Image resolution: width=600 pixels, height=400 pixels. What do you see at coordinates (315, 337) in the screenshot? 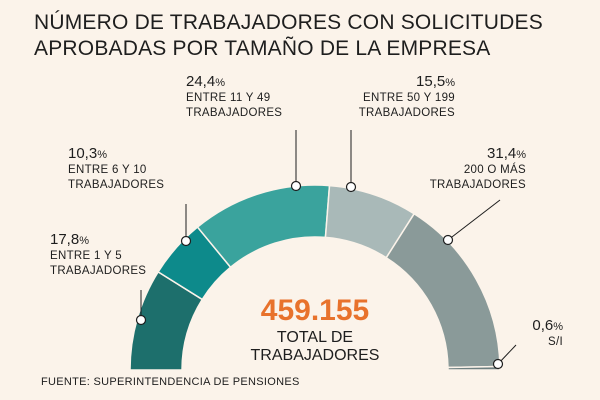
I see `total-label-line-1: TOTAL DE` at bounding box center [315, 337].